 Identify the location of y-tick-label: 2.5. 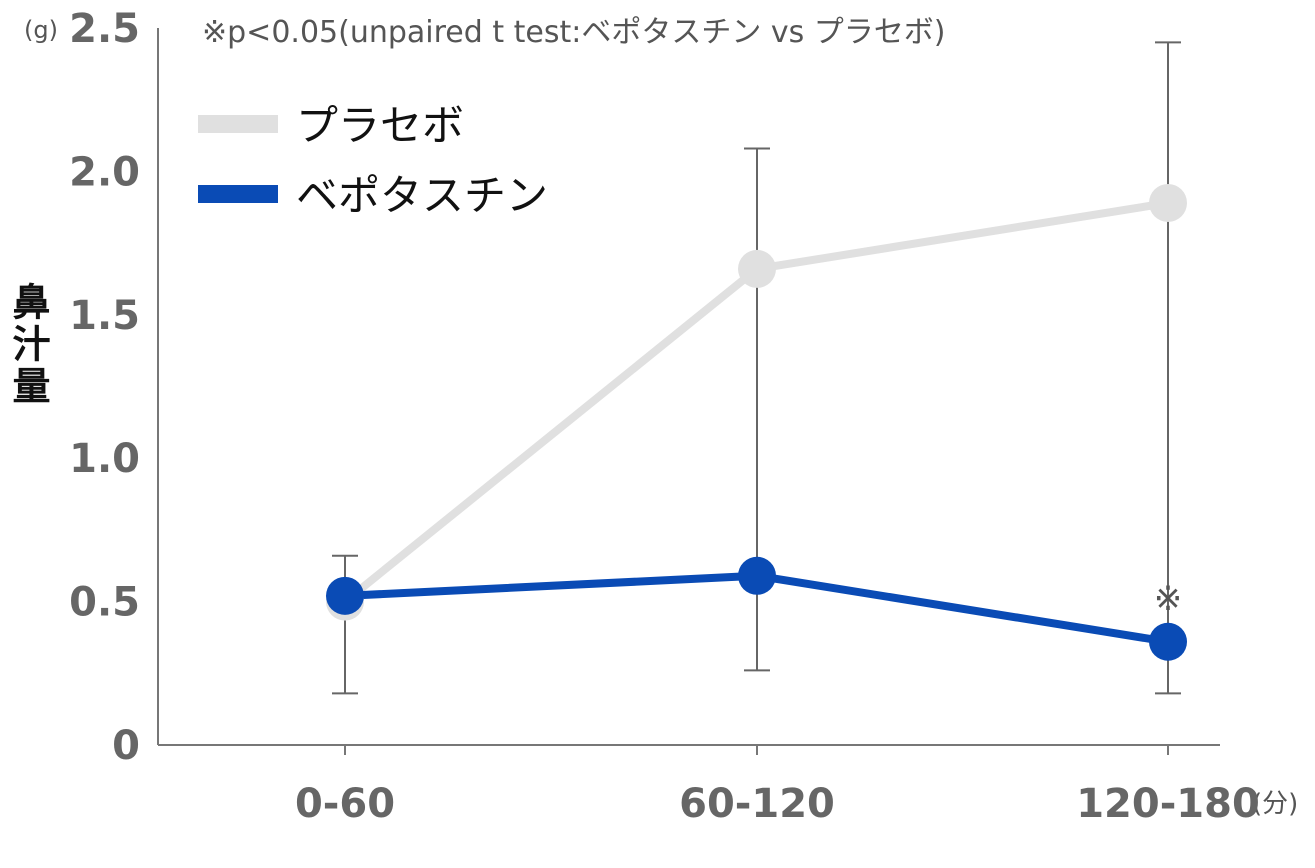
(104, 29).